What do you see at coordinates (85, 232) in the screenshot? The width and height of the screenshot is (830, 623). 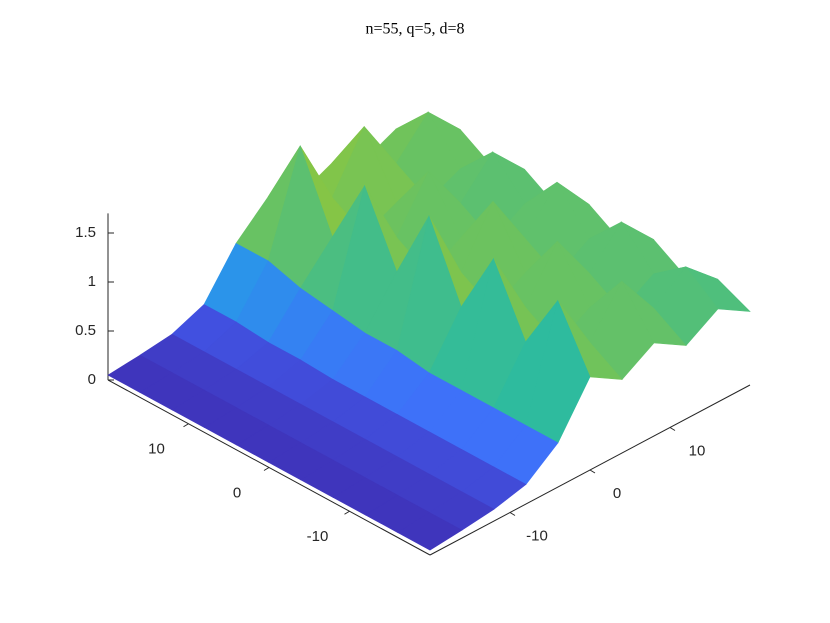 I see `z-tick-label: 1.5` at bounding box center [85, 232].